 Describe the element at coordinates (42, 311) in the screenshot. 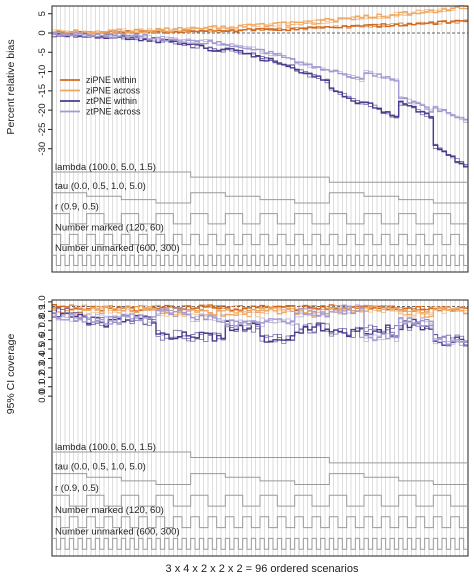

I see `y-tick-label: 0.9` at that location.